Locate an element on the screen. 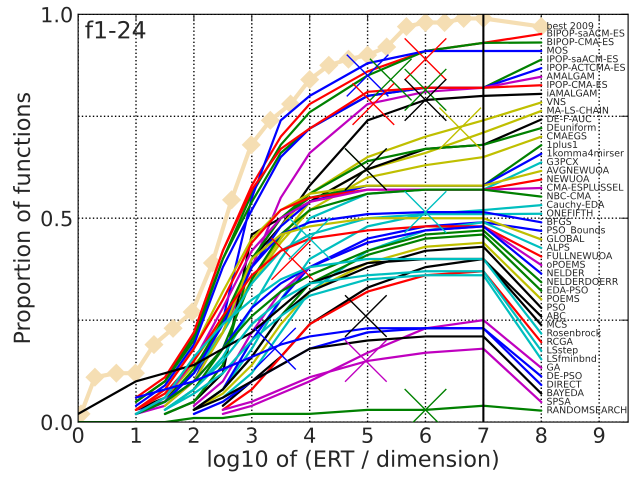 The height and width of the screenshot is (478, 630). series-label: PSO is located at coordinates (556, 307).